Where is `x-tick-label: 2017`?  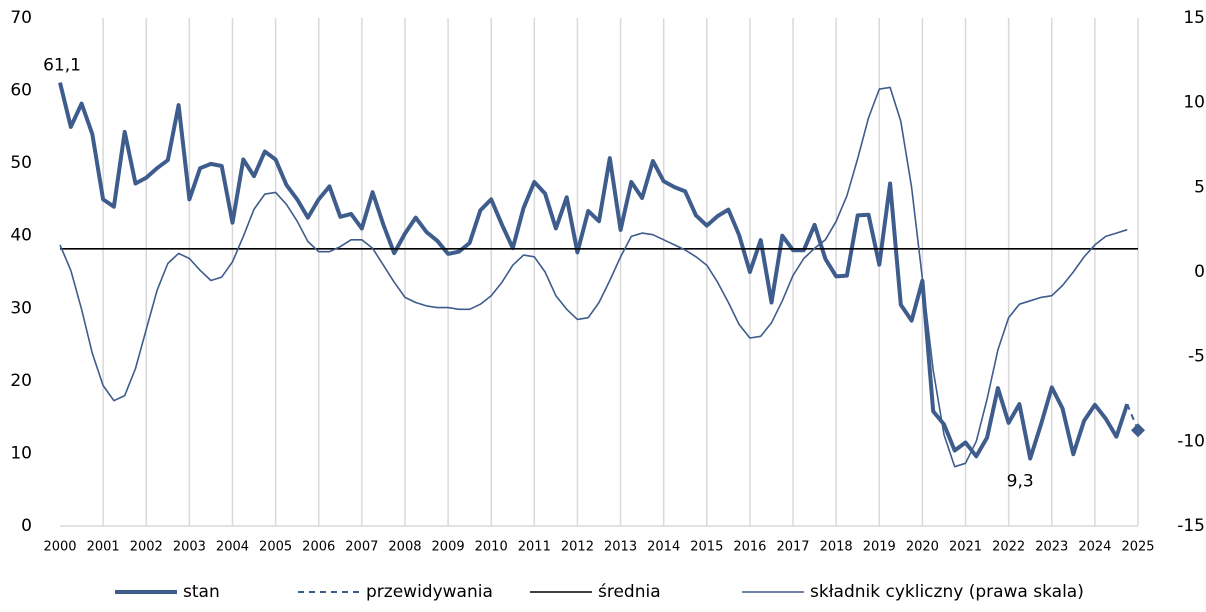
x-tick-label: 2017 is located at coordinates (792, 547).